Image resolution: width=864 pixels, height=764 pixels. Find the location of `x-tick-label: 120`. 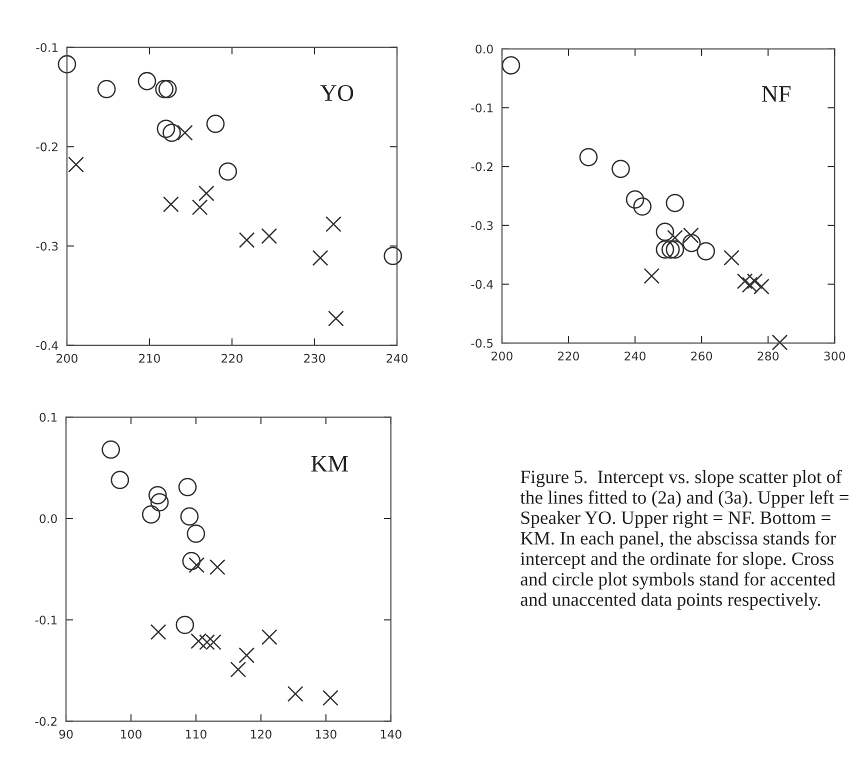

x-tick-label: 120 is located at coordinates (261, 734).